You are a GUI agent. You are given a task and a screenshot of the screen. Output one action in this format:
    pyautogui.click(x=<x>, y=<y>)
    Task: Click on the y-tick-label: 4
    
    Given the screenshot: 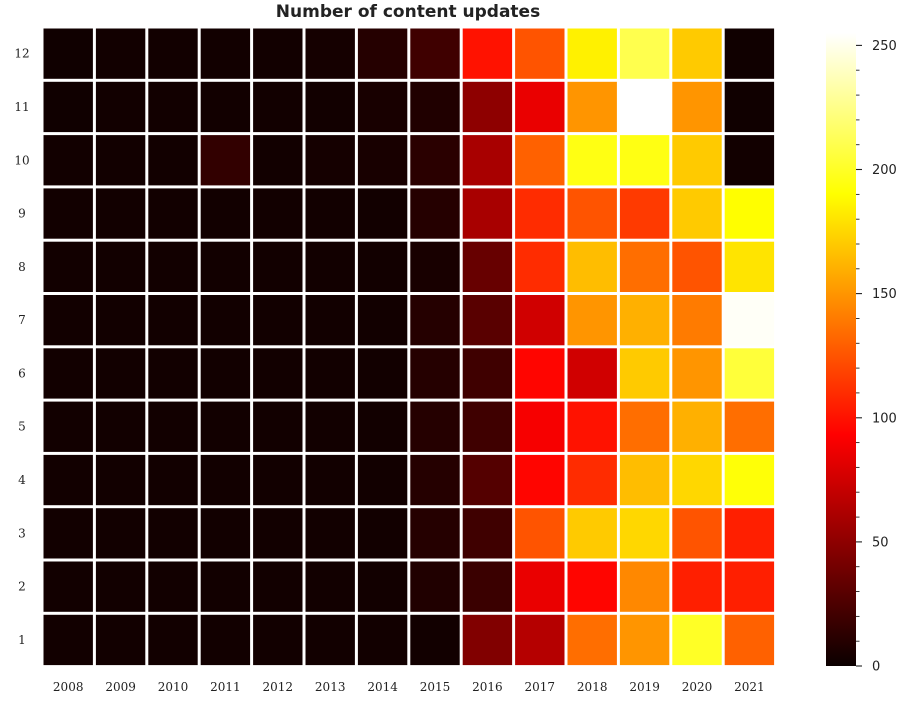 What is the action you would take?
    pyautogui.click(x=22, y=480)
    